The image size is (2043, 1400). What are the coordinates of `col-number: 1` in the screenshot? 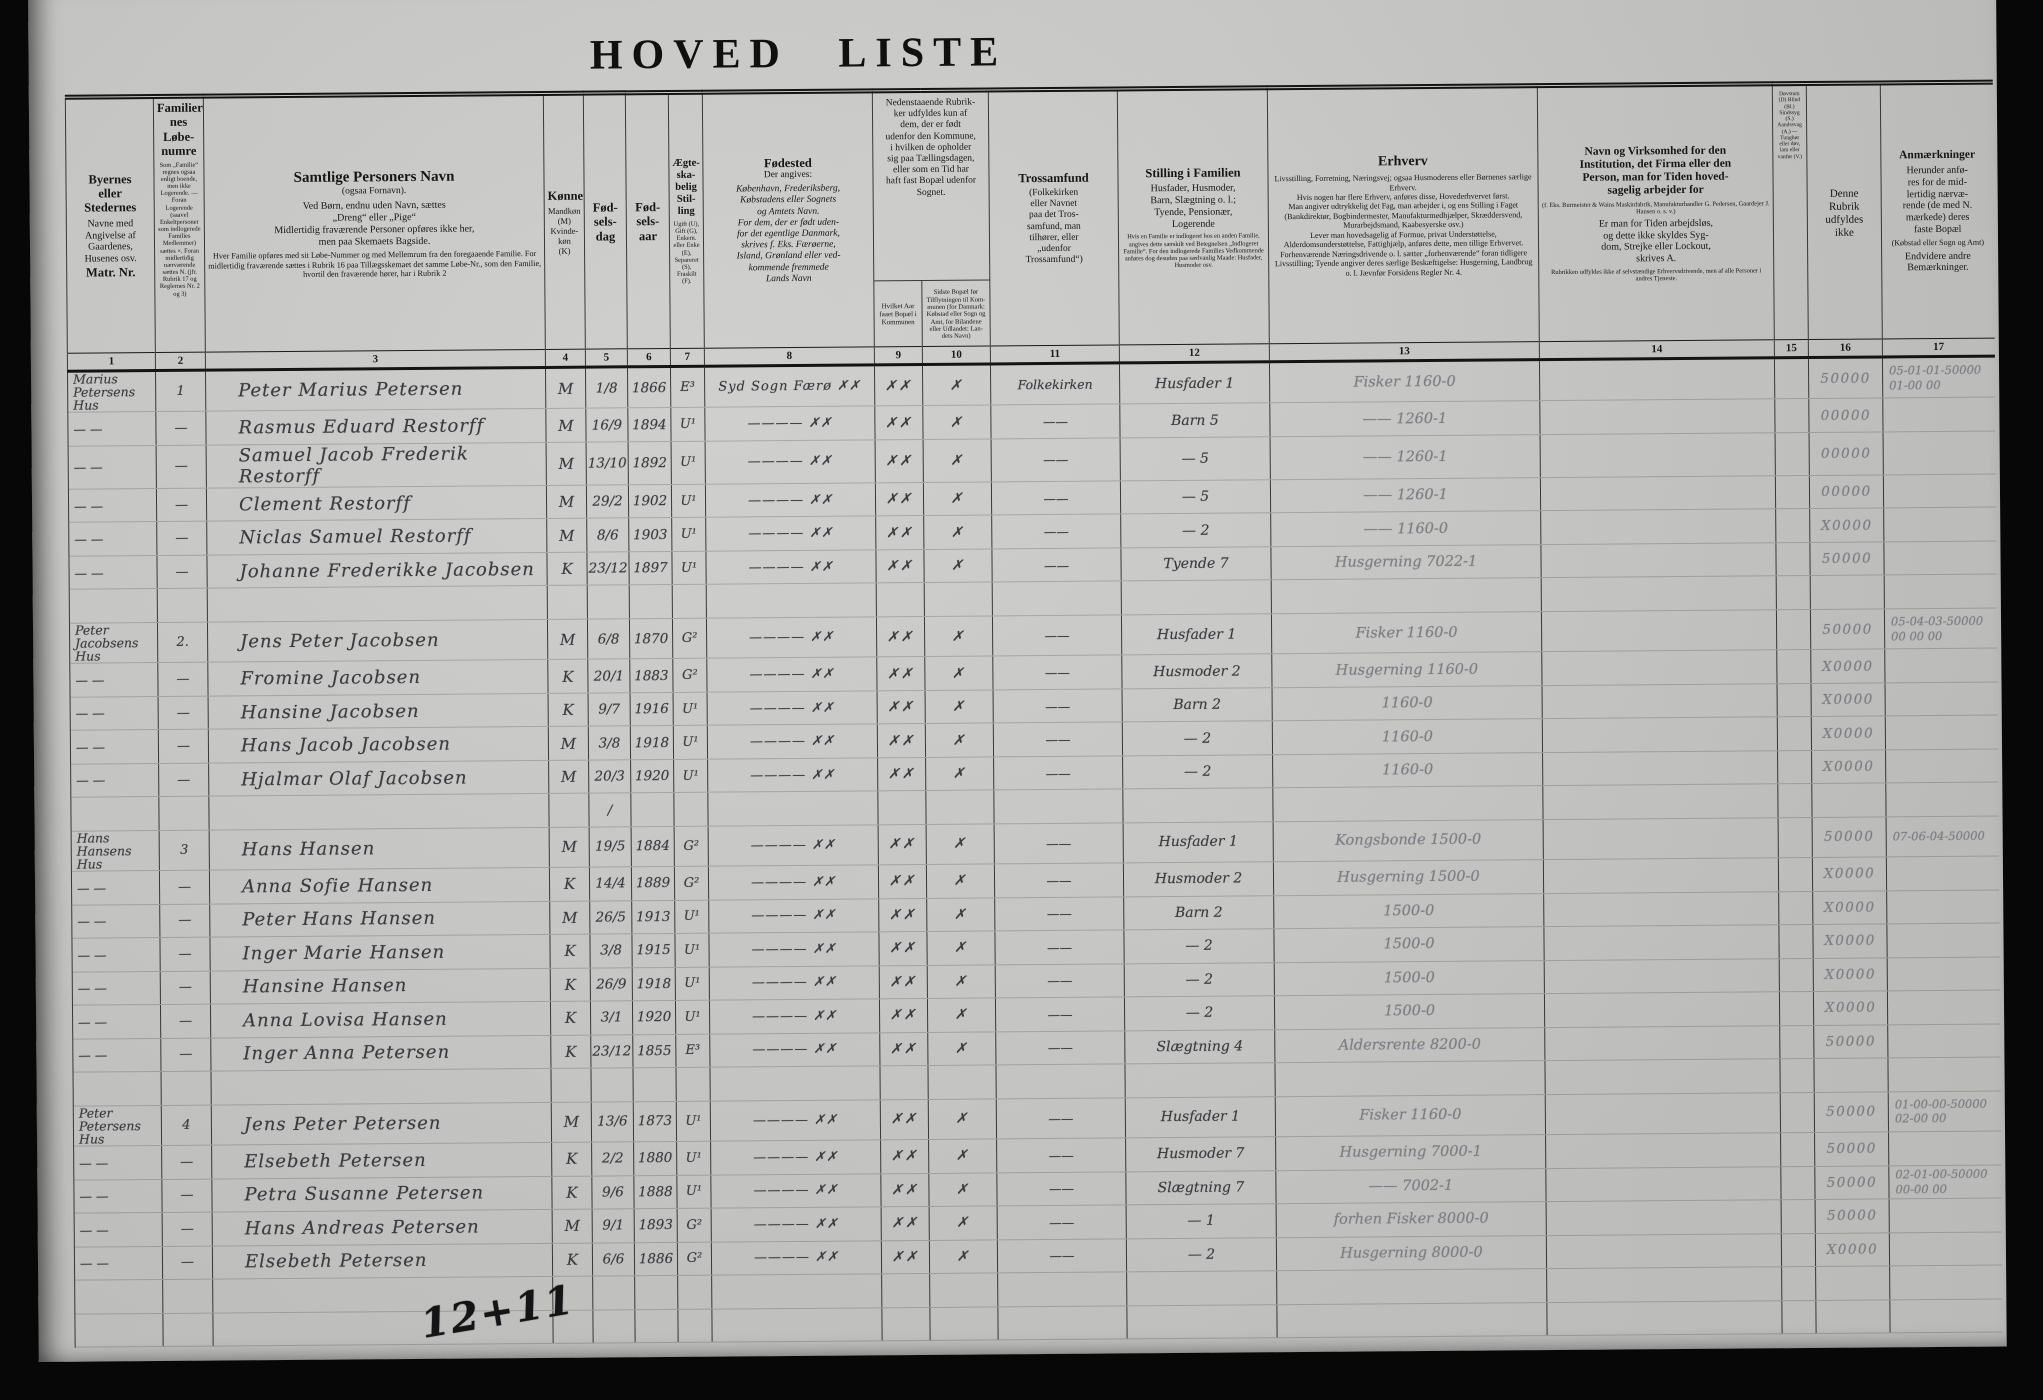 It's located at (111, 362).